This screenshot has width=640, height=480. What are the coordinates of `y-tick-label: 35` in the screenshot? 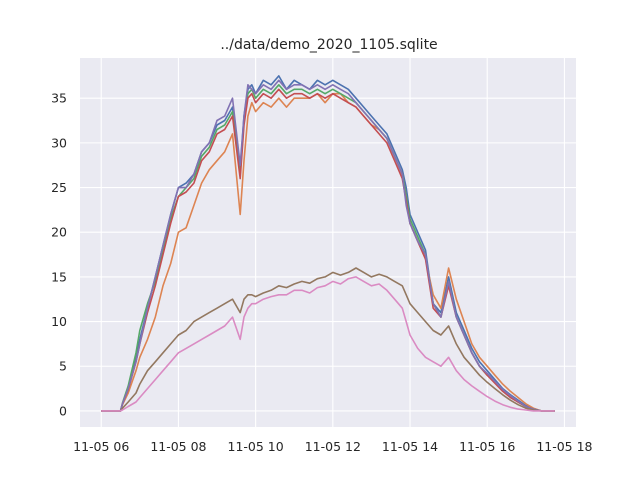 It's located at (59, 98).